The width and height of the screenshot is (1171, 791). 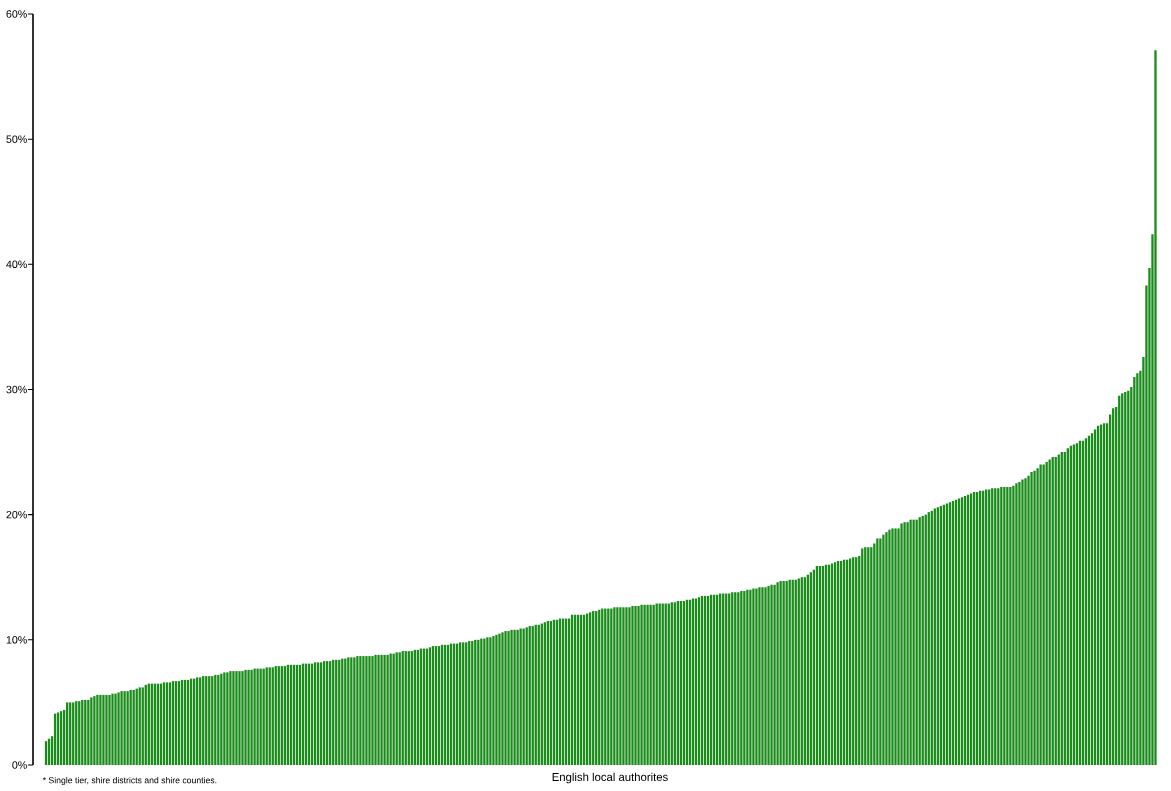 I want to click on y-tick-label: 30%, so click(x=16, y=389).